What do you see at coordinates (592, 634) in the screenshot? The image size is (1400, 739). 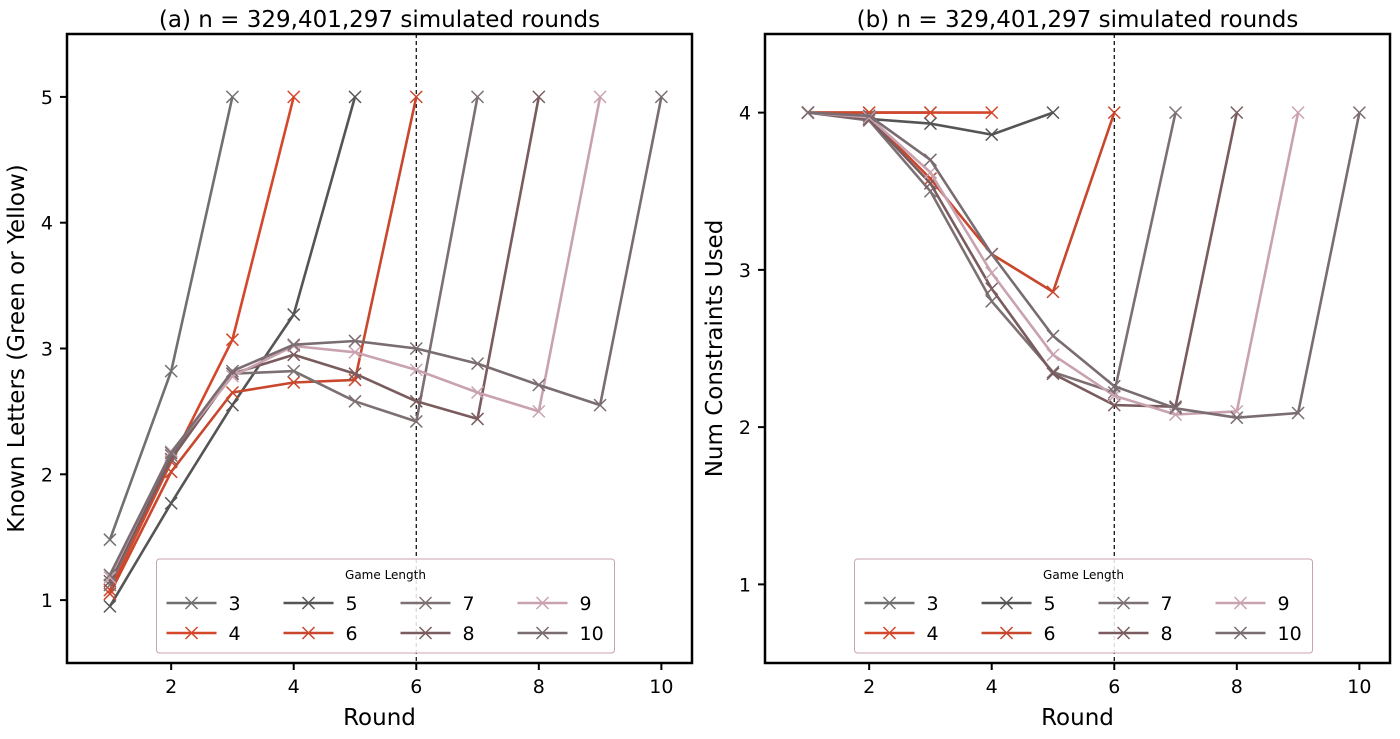 I see `legend-label: 10` at bounding box center [592, 634].